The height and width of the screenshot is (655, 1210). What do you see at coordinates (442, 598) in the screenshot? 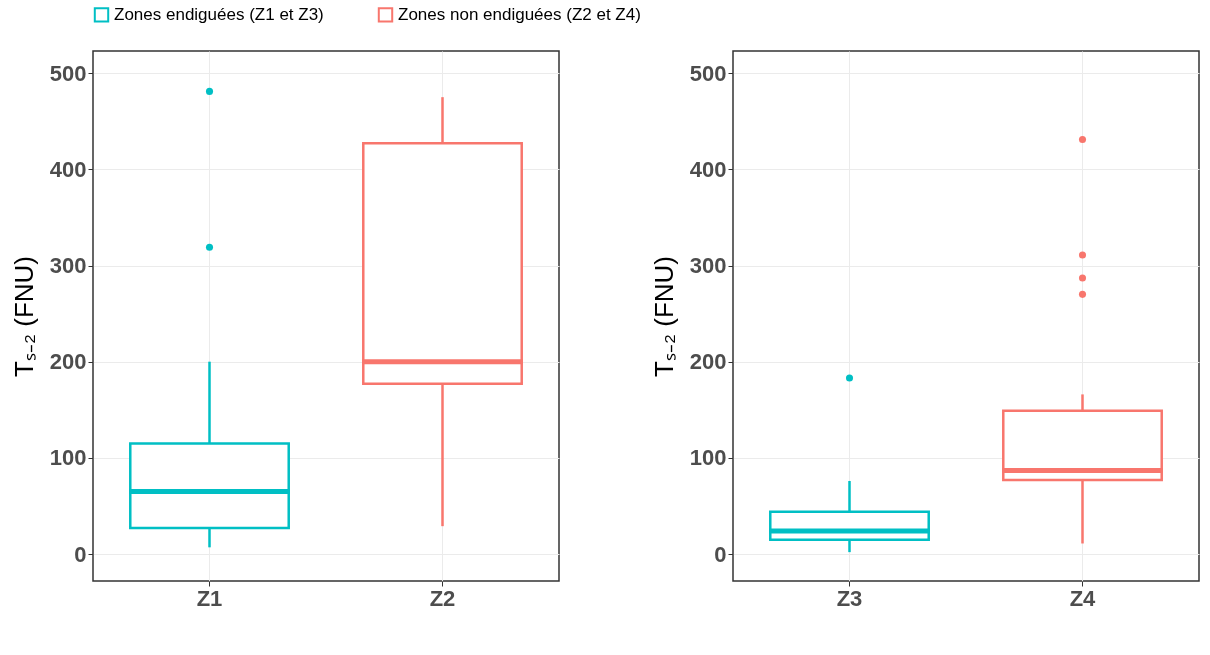
I see `x-tick-label: Z2` at bounding box center [442, 598].